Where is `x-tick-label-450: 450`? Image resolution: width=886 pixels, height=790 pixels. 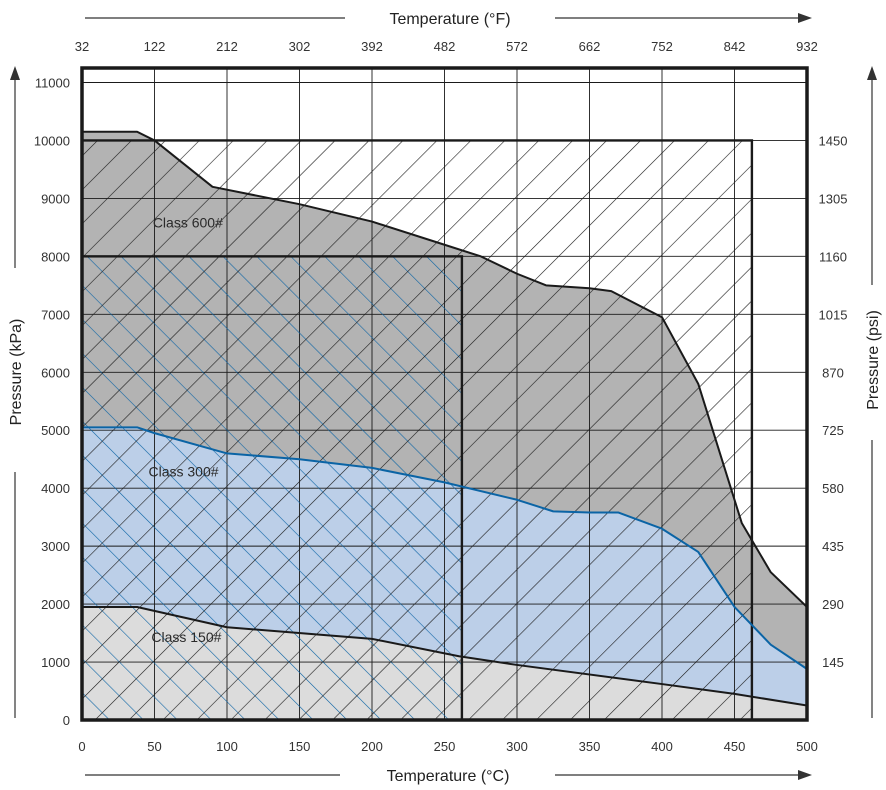
x-tick-label-450: 450 is located at coordinates (735, 746).